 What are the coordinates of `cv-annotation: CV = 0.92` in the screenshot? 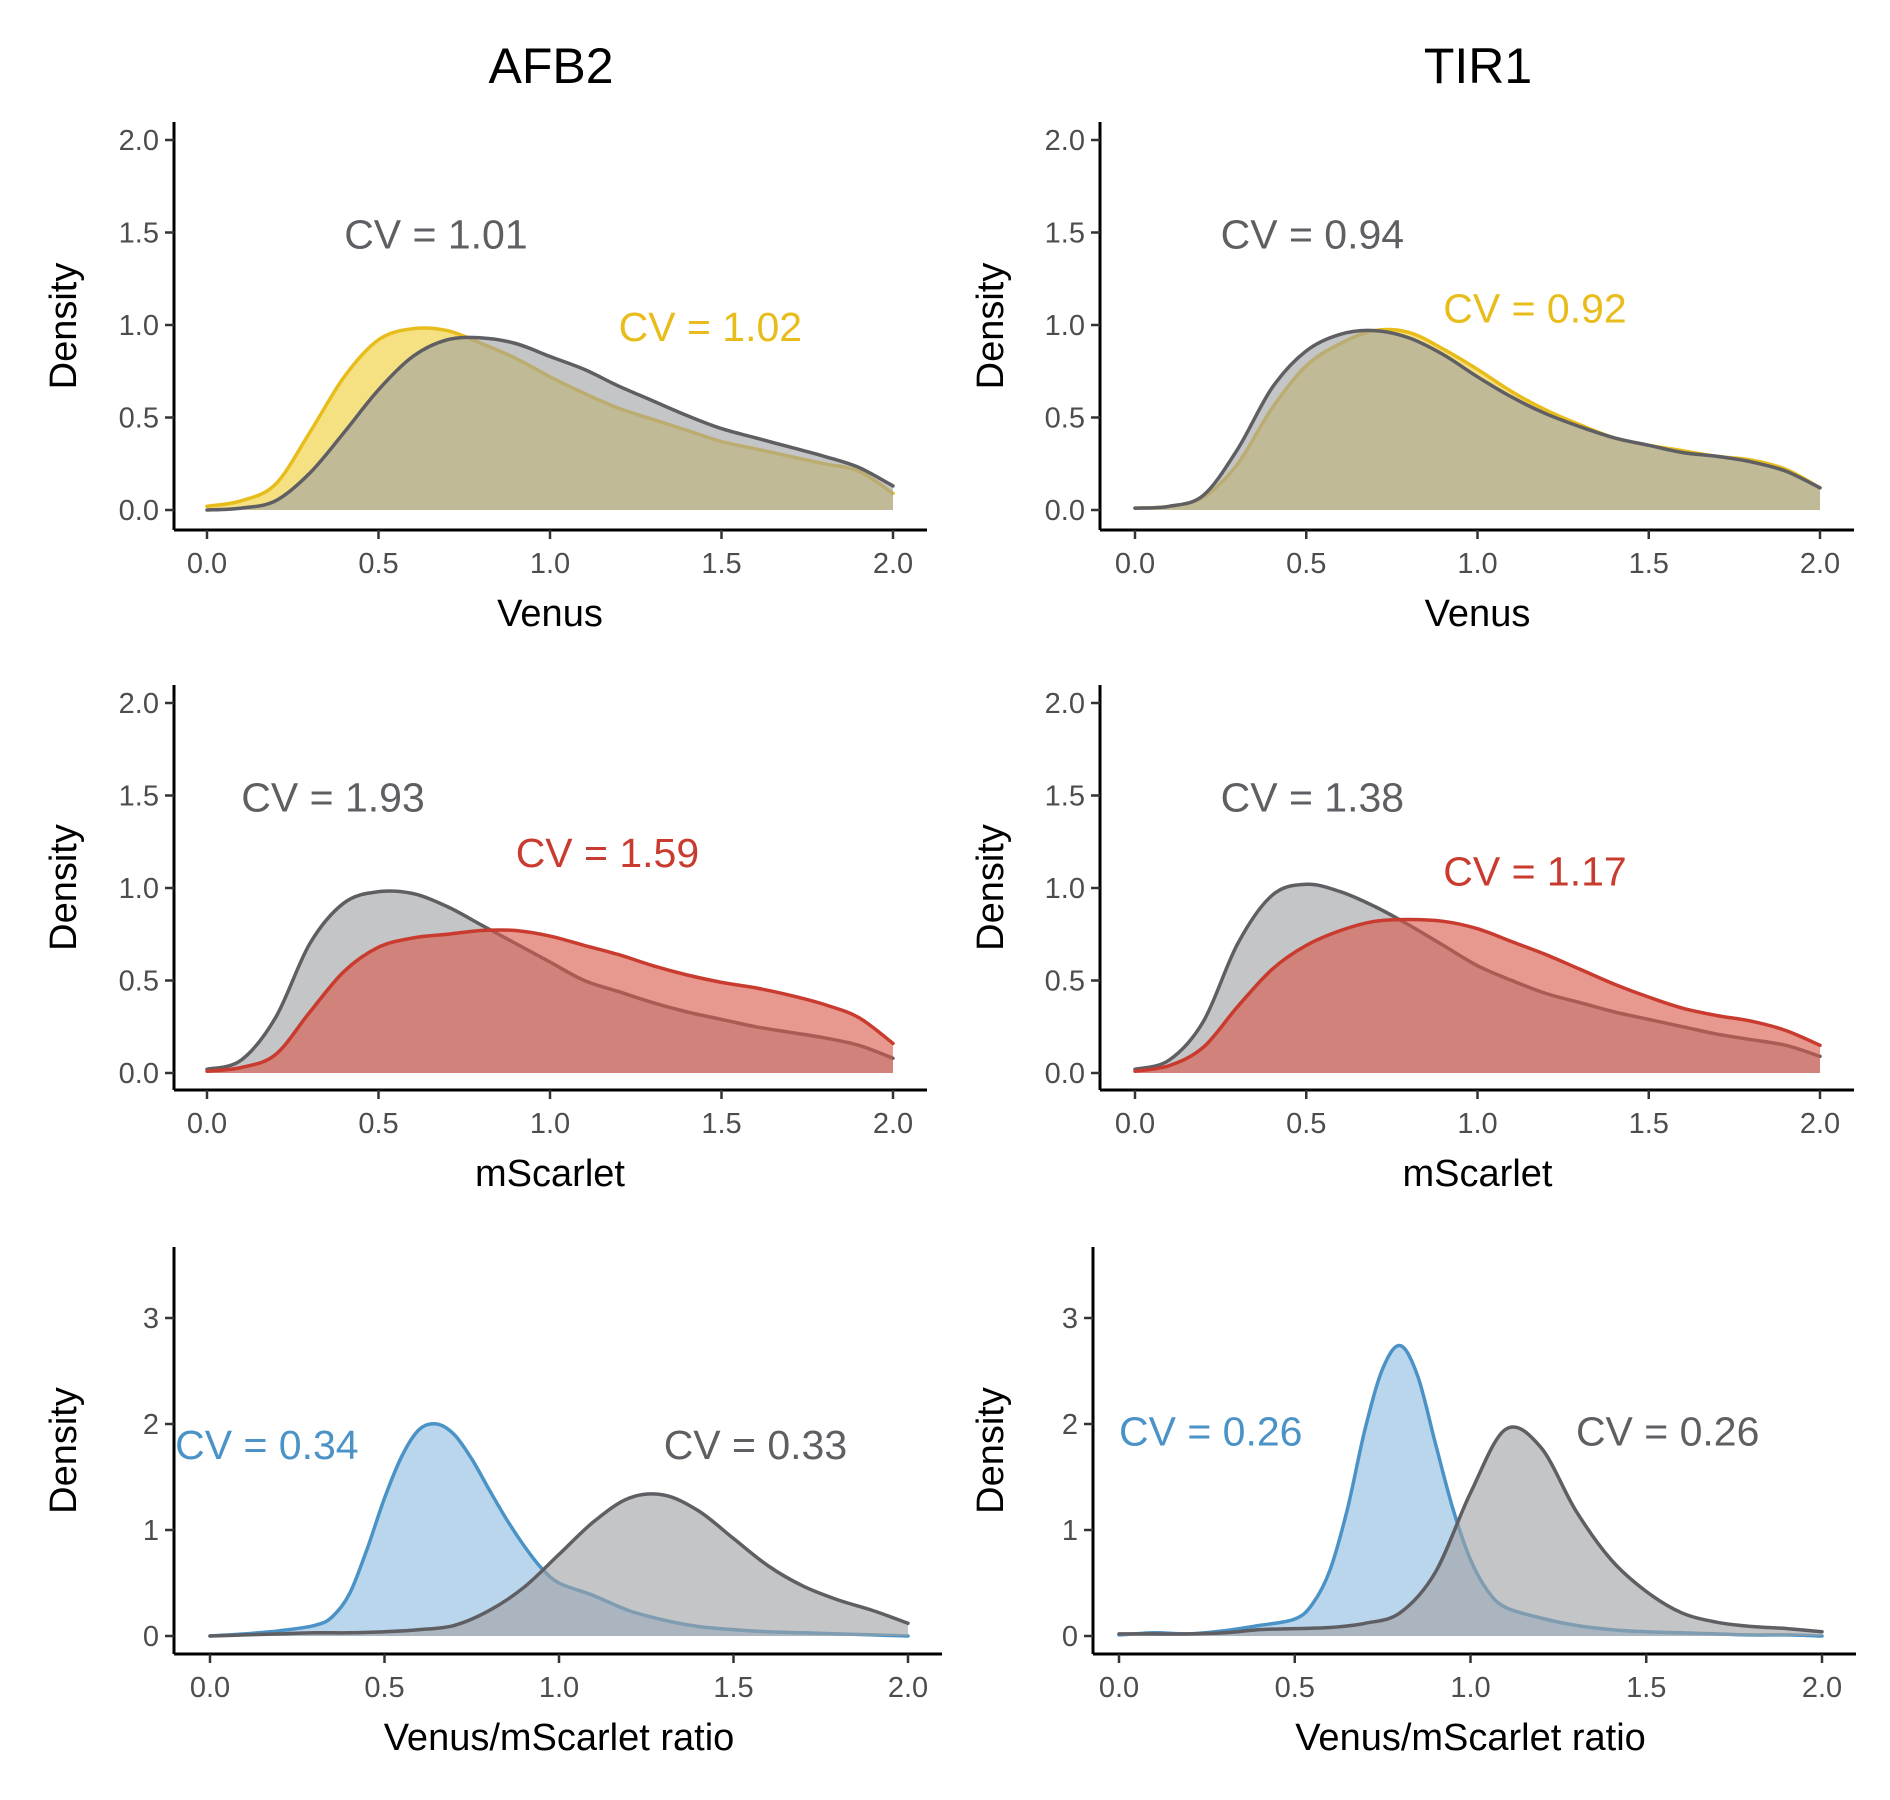 It's located at (1534, 308).